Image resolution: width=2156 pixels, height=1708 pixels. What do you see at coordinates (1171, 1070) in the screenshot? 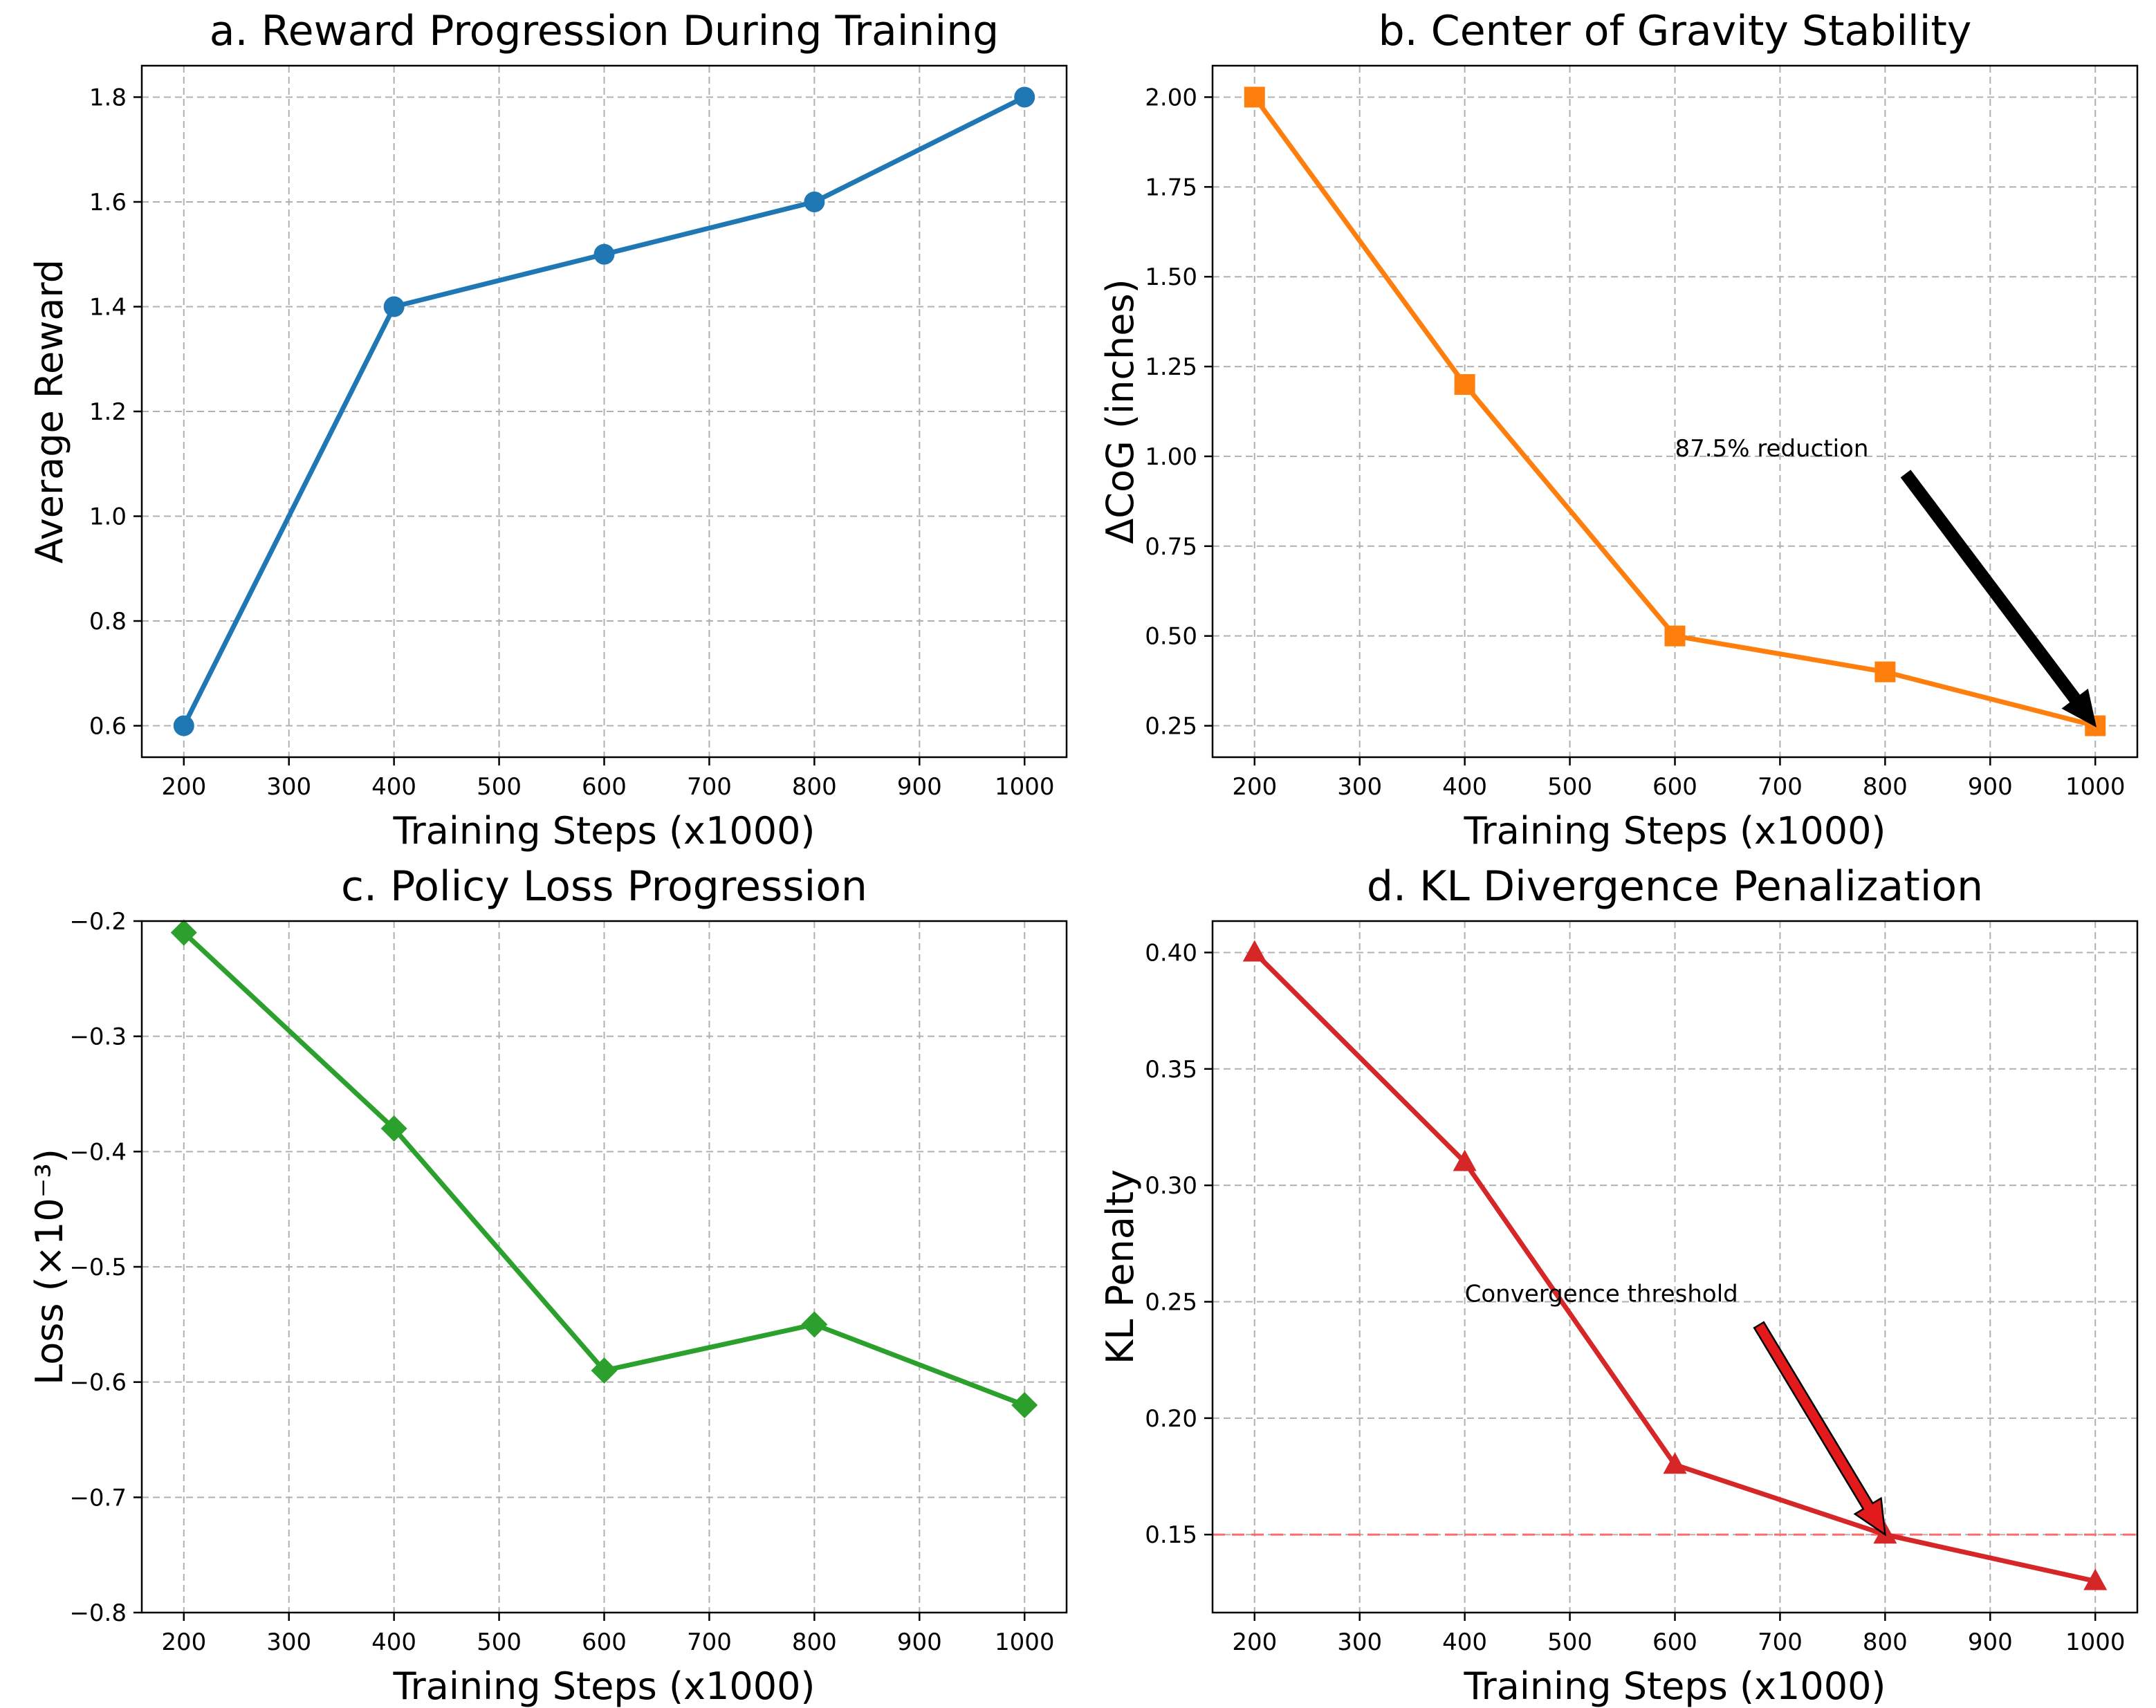
I see `y-tick-label: 0.35` at bounding box center [1171, 1070].